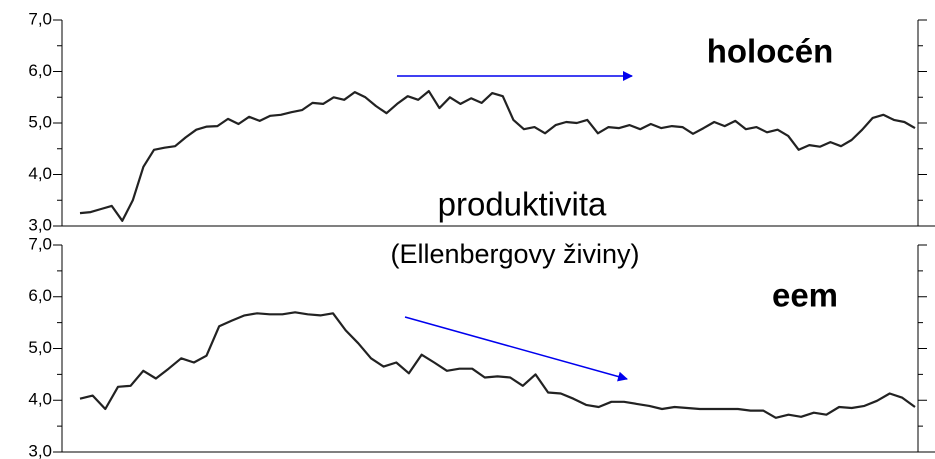  I want to click on annotation: produktivita, so click(522, 204).